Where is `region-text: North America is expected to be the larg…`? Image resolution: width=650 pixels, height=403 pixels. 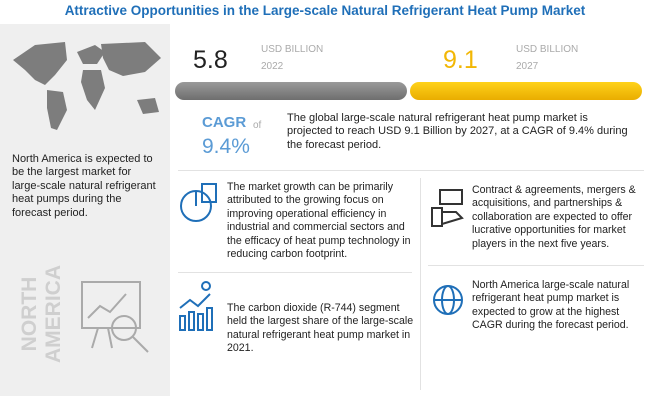
region-text: North America is expected to be the larg… is located at coordinates (84, 186).